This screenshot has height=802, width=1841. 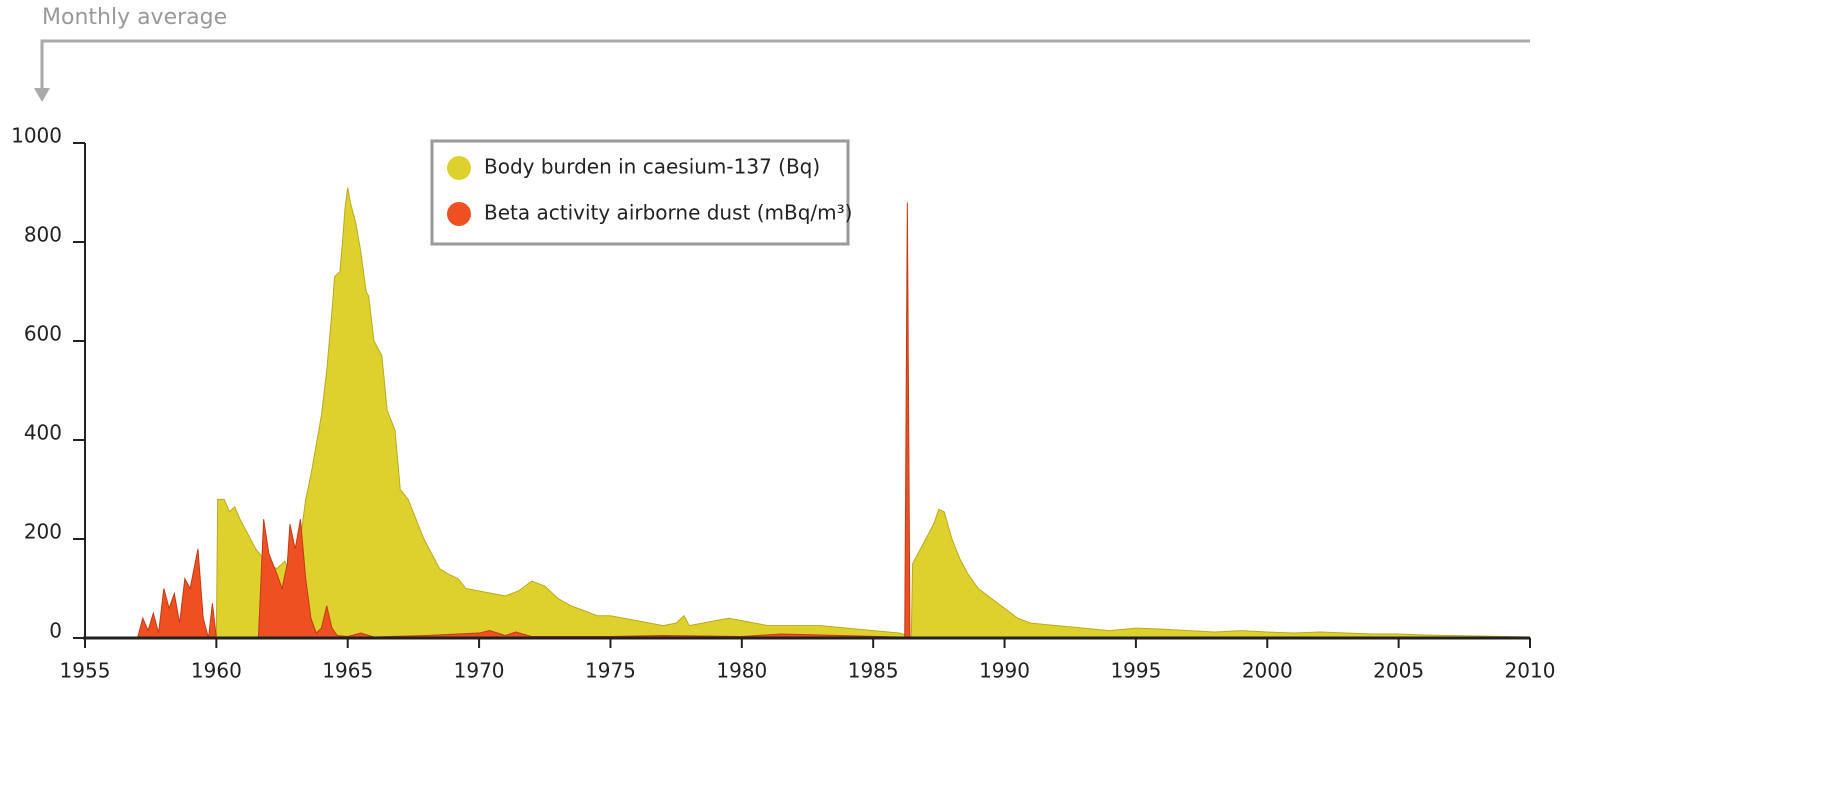 I want to click on y-tick-label: 800, so click(x=43, y=235).